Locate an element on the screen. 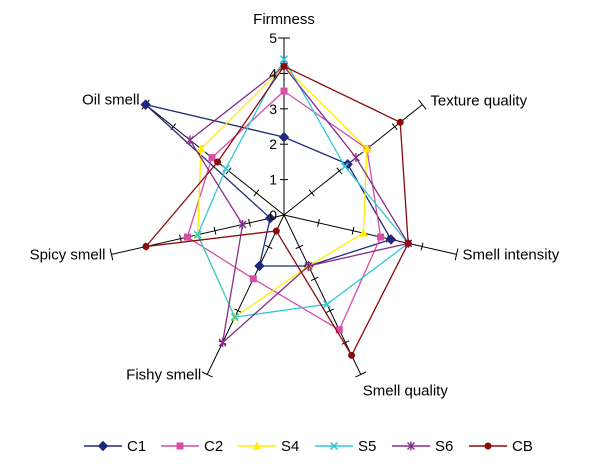  legend-marker-c1 is located at coordinates (103, 446).